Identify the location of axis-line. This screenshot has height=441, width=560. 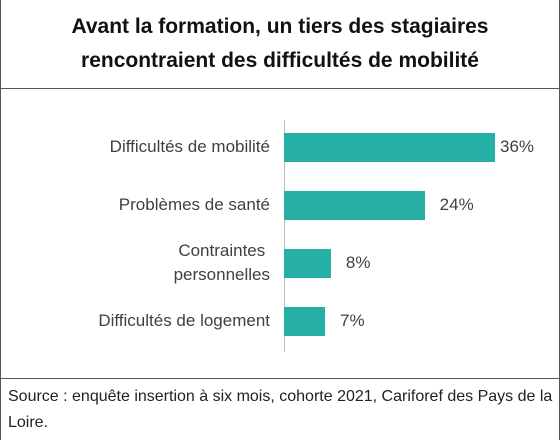
(284, 236).